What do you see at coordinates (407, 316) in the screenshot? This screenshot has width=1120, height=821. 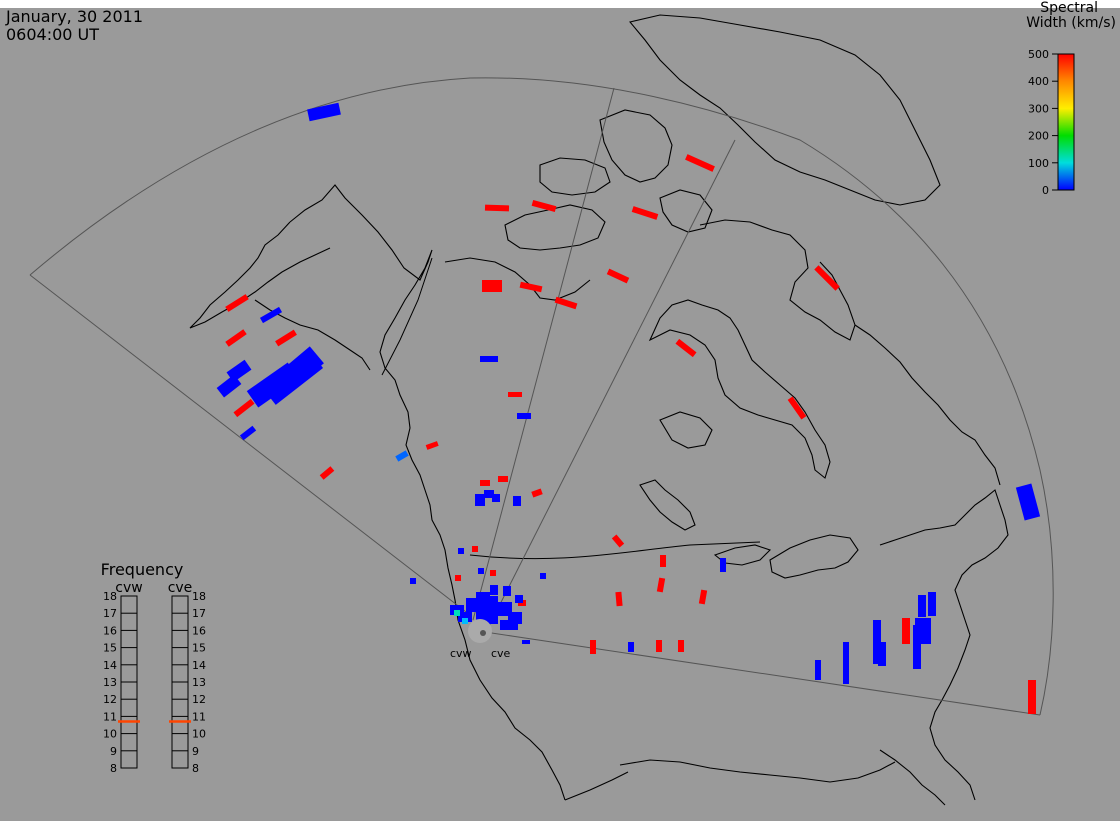 I see `border-alaska-canada` at bounding box center [407, 316].